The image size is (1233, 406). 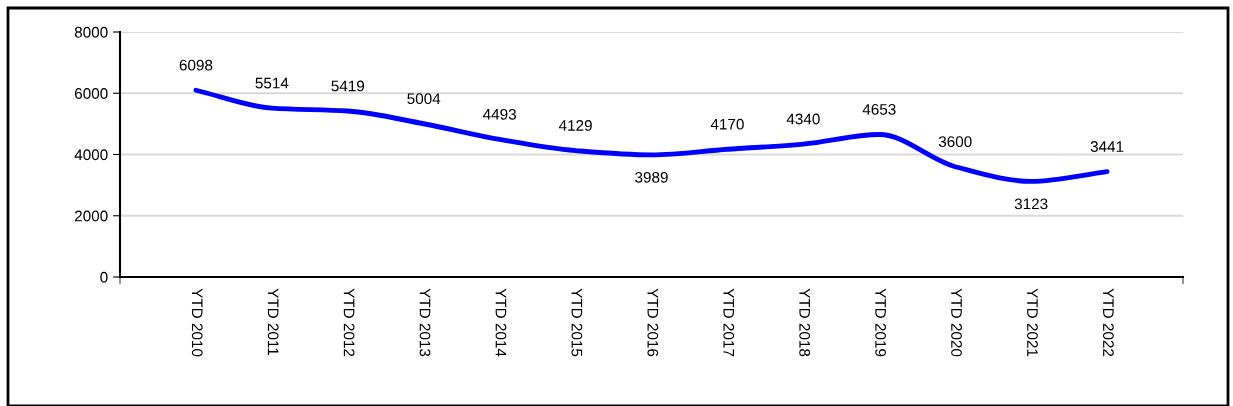 I want to click on data-label: 5004, so click(x=424, y=99).